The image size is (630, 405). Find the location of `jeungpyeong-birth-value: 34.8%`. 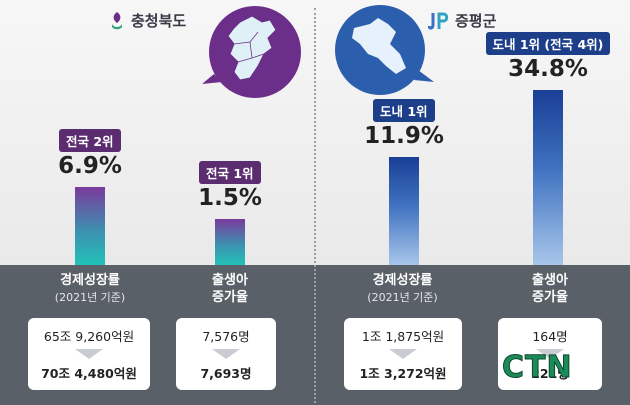

jeungpyeong-birth-value: 34.8% is located at coordinates (548, 69).